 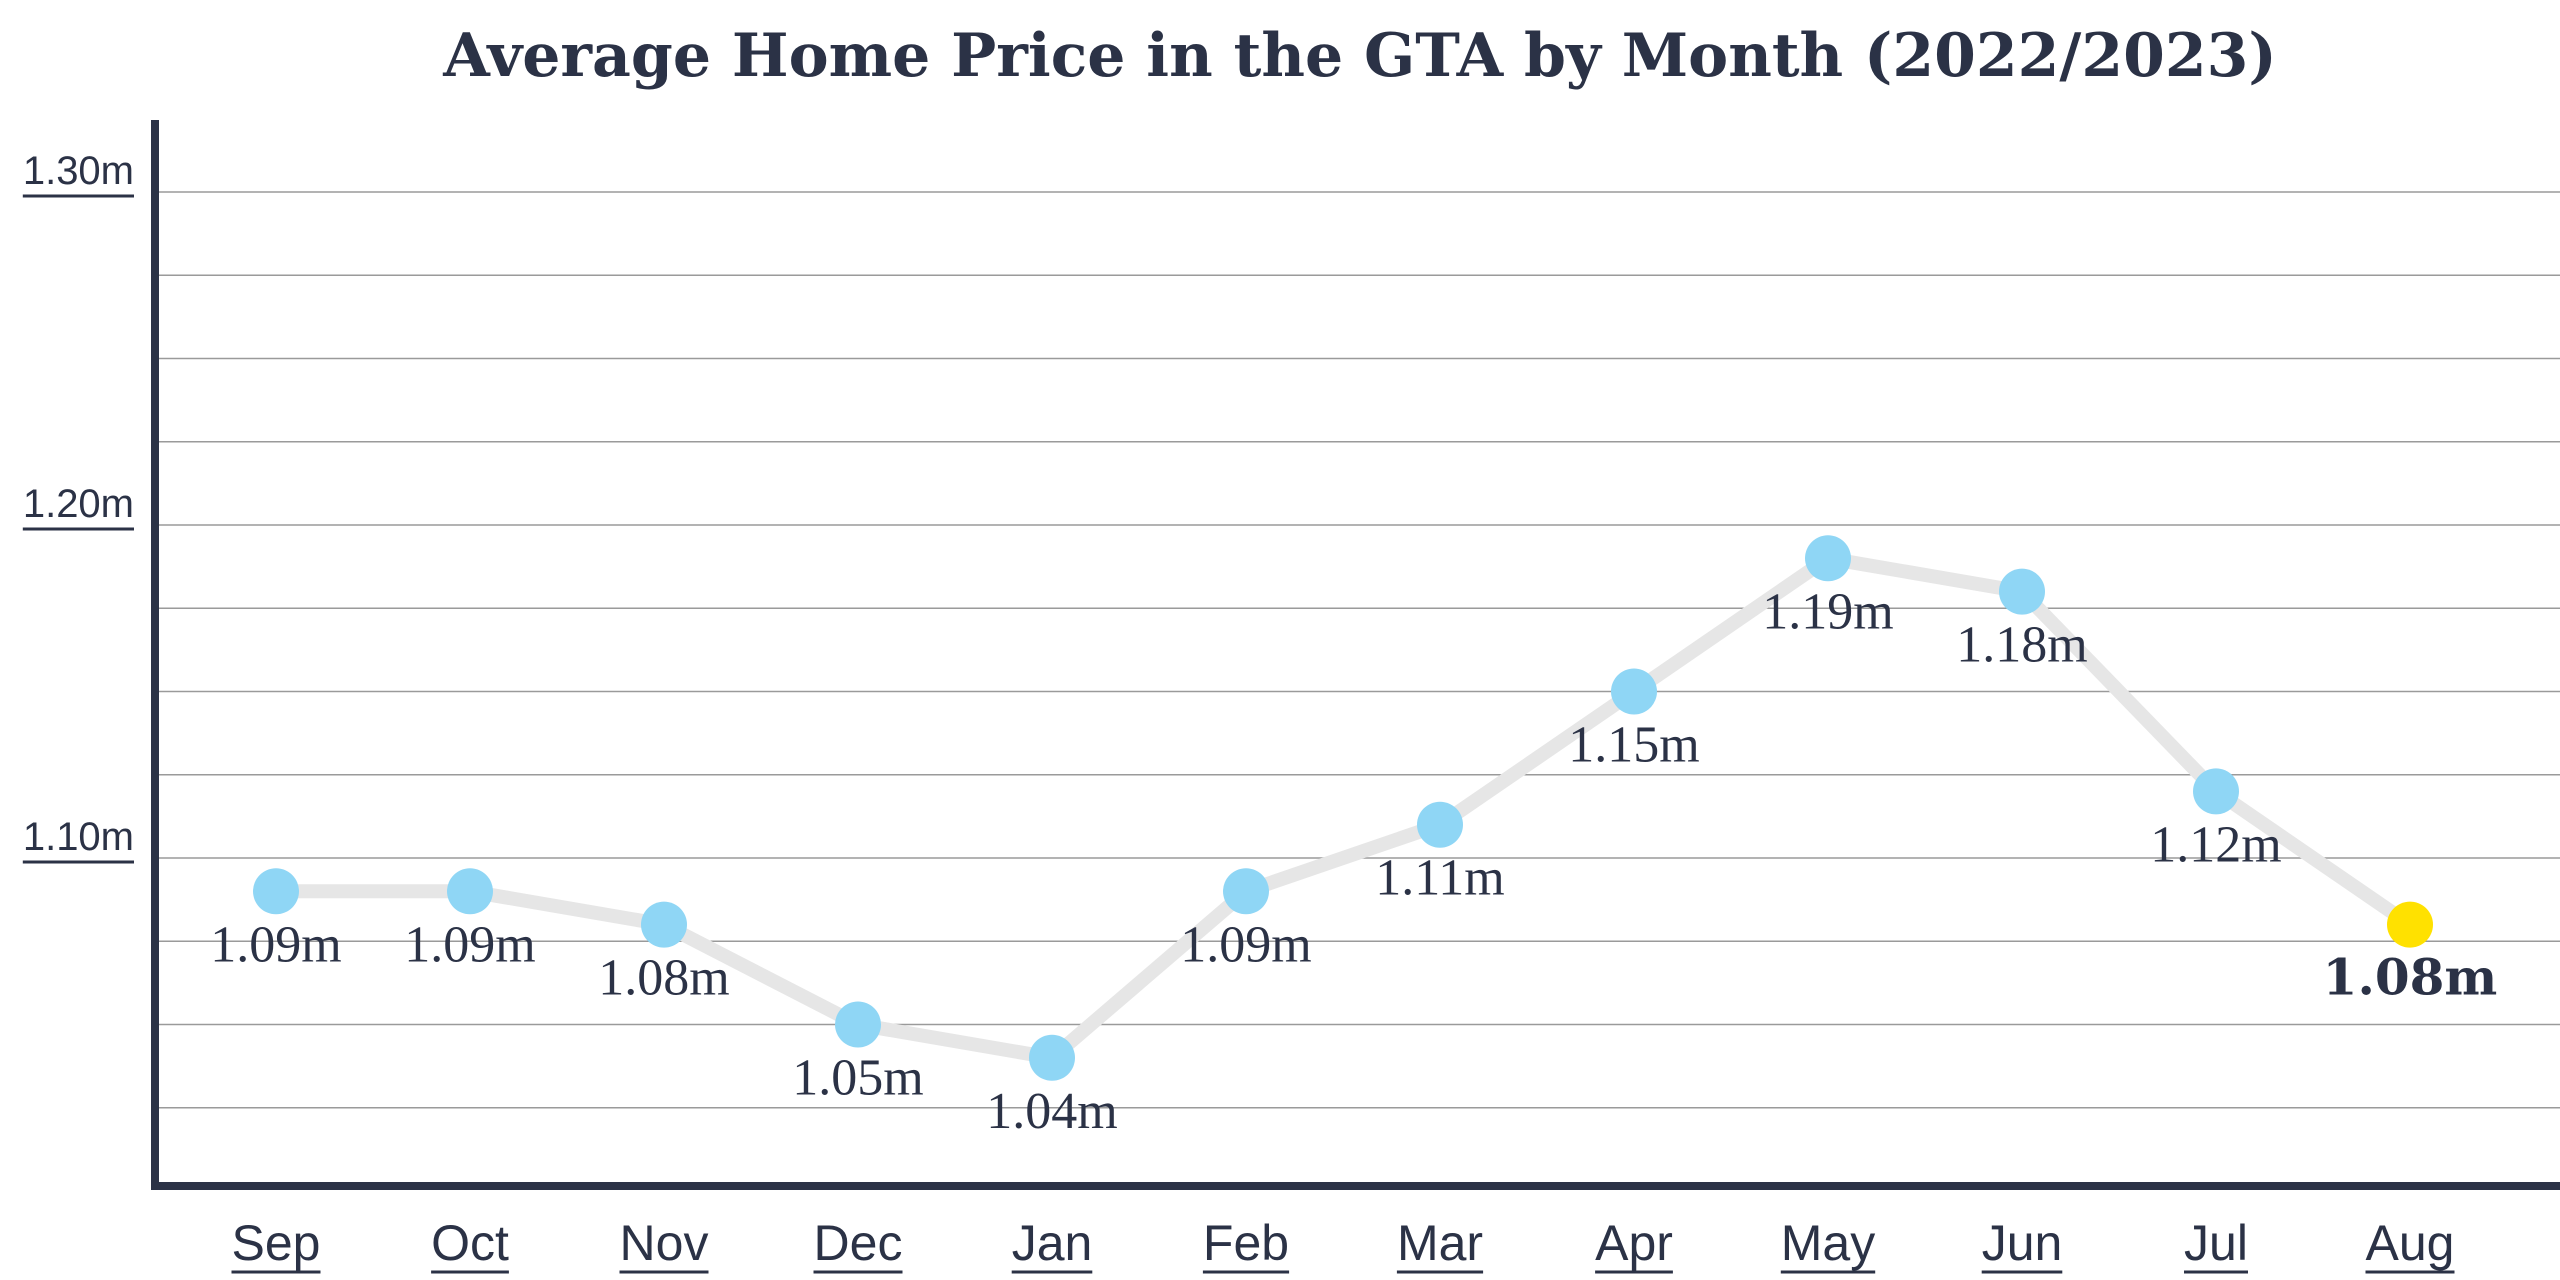 What do you see at coordinates (469, 944) in the screenshot?
I see `data-label-oct: 1.09m` at bounding box center [469, 944].